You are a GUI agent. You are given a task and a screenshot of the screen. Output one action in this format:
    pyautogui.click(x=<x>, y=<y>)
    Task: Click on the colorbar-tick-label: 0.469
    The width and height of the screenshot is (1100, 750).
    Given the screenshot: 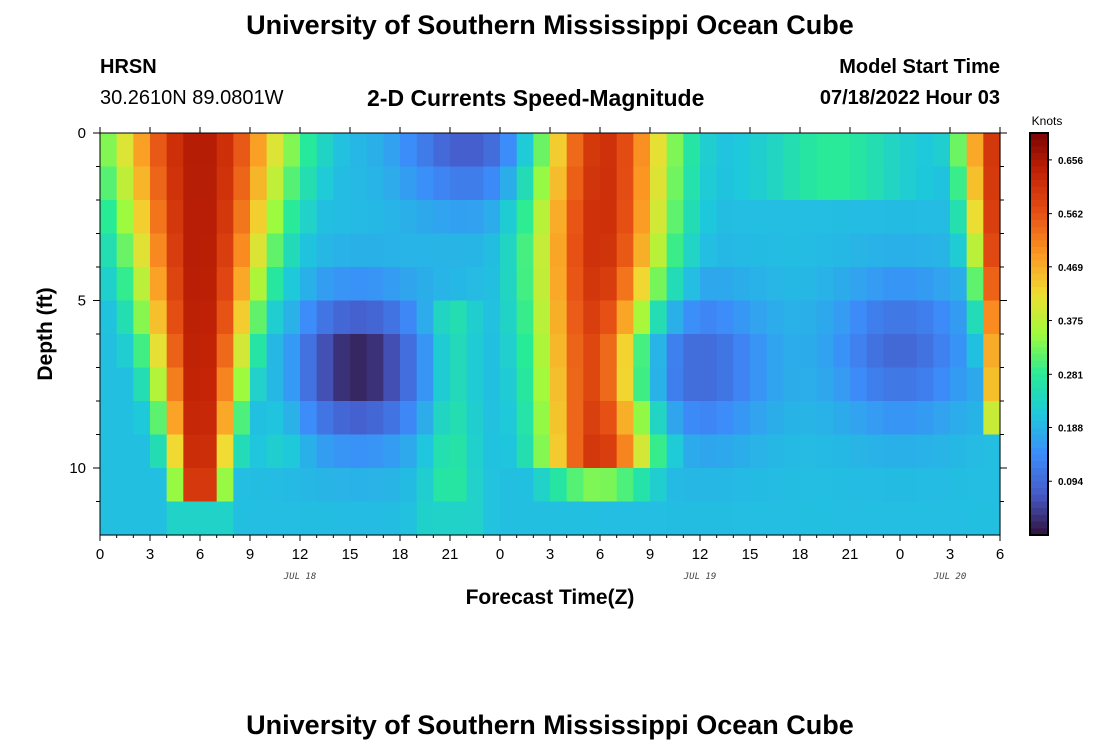 What is the action you would take?
    pyautogui.click(x=1070, y=268)
    